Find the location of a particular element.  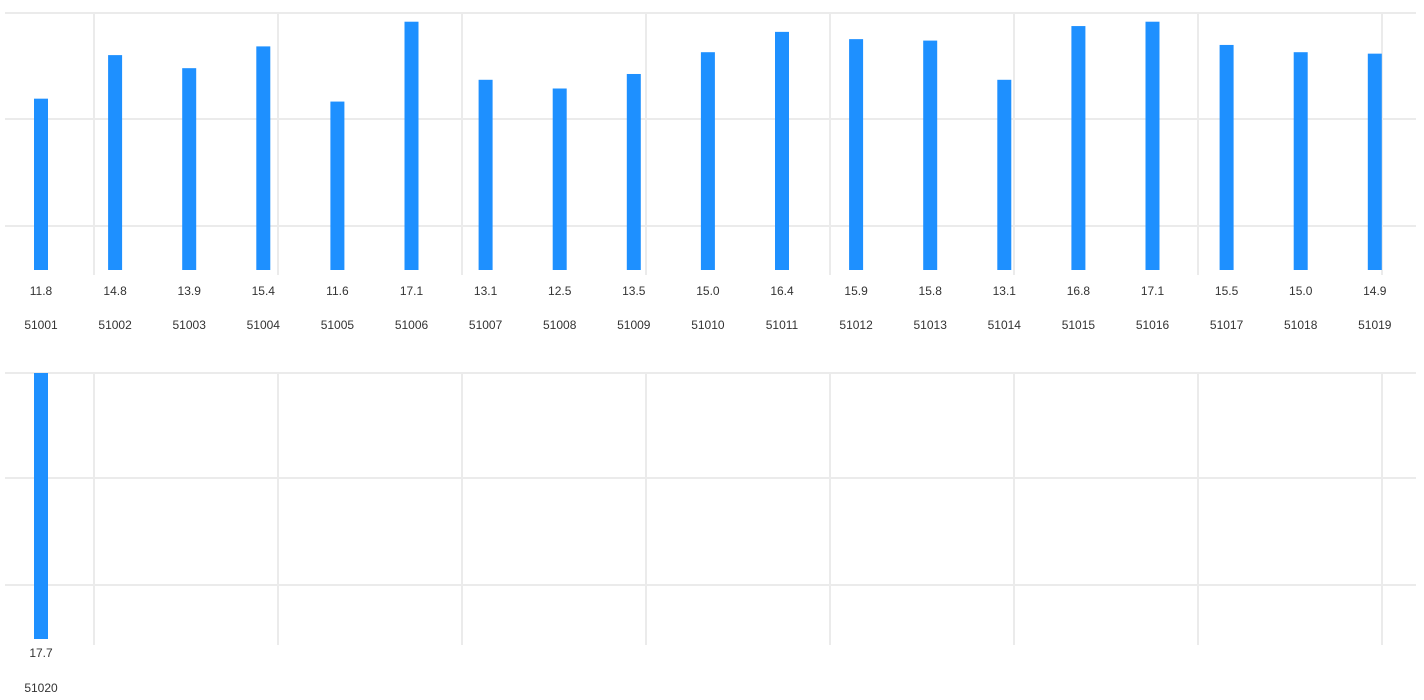

bar-value-label: 12.5 is located at coordinates (560, 291).